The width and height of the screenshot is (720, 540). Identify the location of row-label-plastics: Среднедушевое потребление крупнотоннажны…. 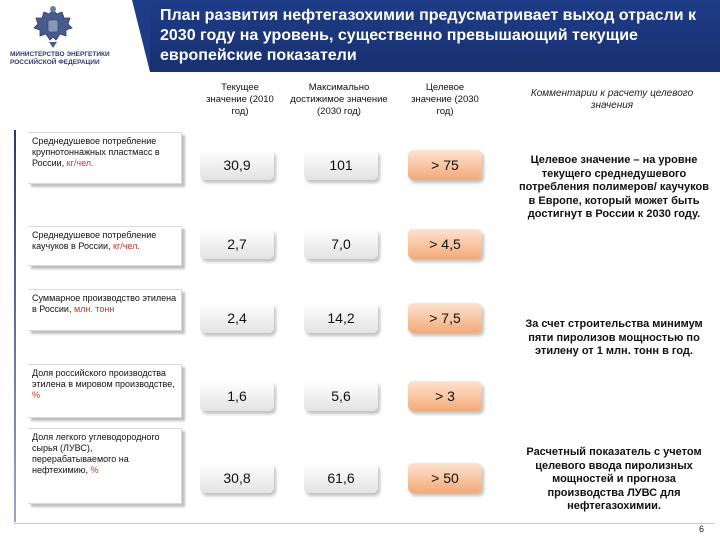
(105, 158).